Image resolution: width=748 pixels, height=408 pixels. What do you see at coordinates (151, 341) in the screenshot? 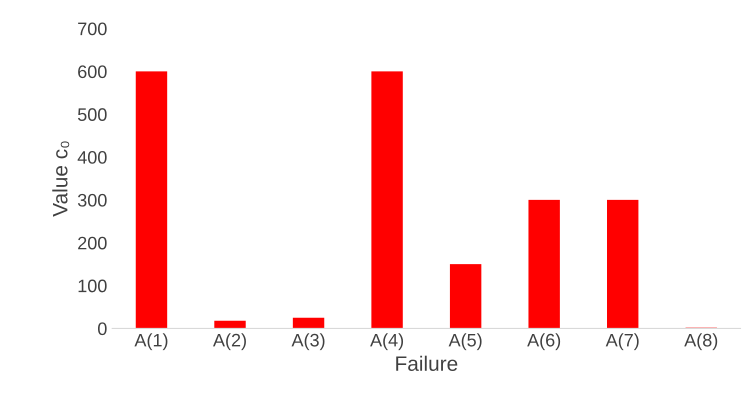
I see `x-tick-label: A(1)` at bounding box center [151, 341].